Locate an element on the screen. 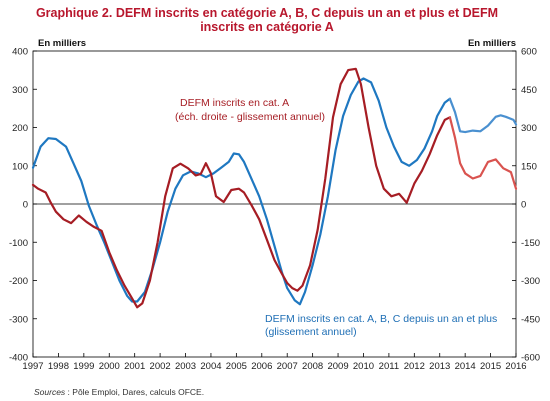 The image size is (550, 401). x-tick-label: 2006 is located at coordinates (261, 366).